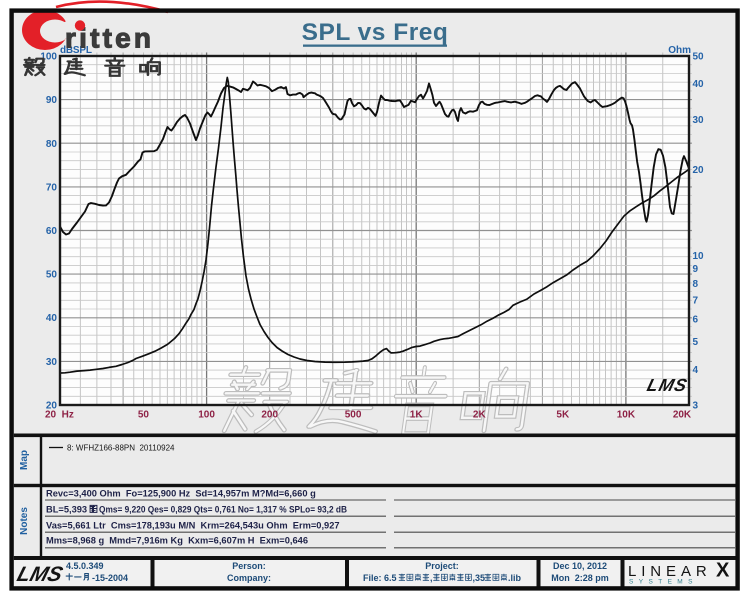  I want to click on svg-text: 60, so click(52, 231).